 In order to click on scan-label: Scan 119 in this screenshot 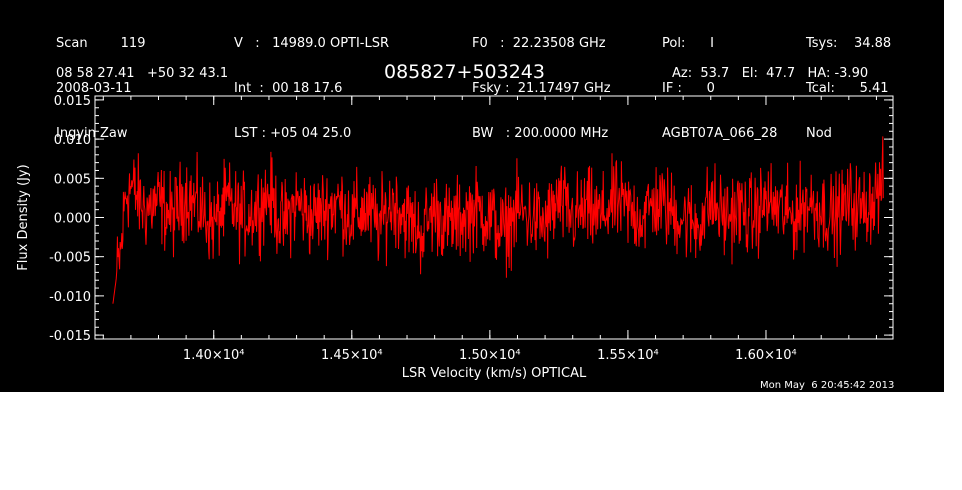, I will do `click(101, 43)`.